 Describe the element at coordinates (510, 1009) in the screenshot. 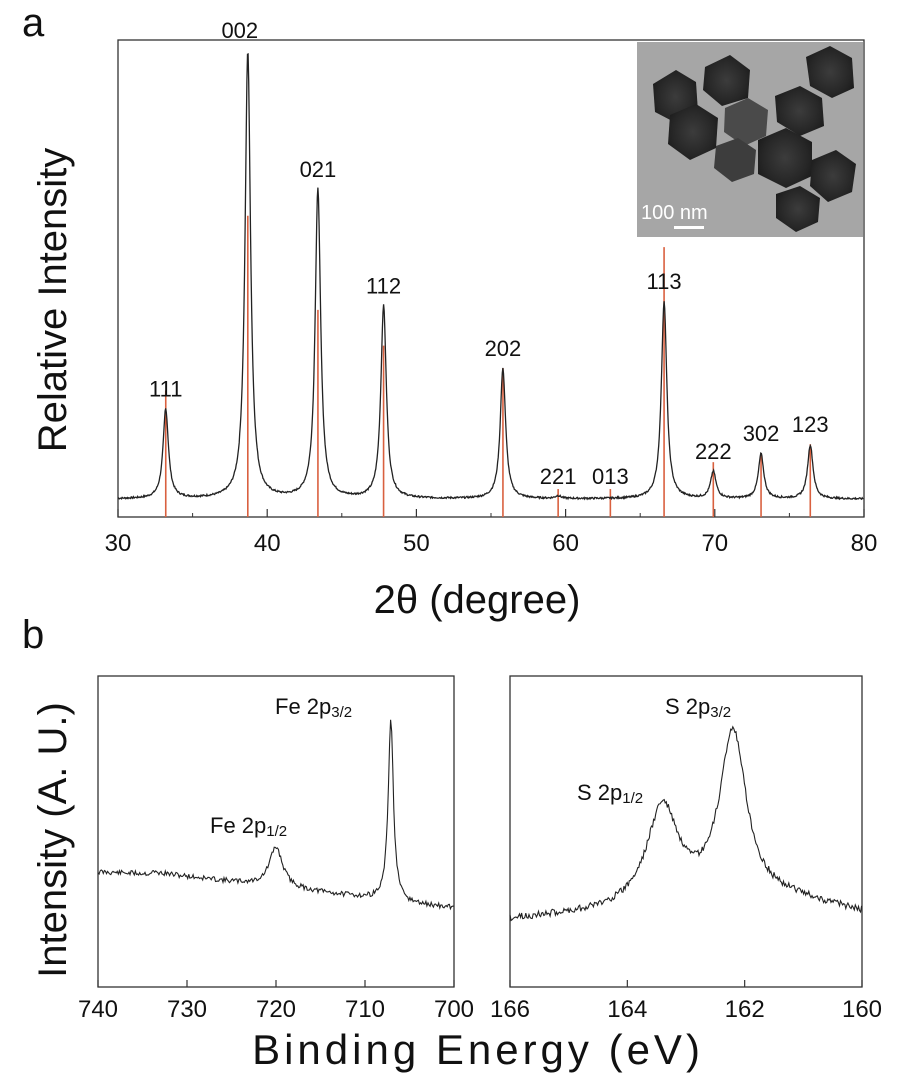

I see `s-tick-label-0: 166` at that location.